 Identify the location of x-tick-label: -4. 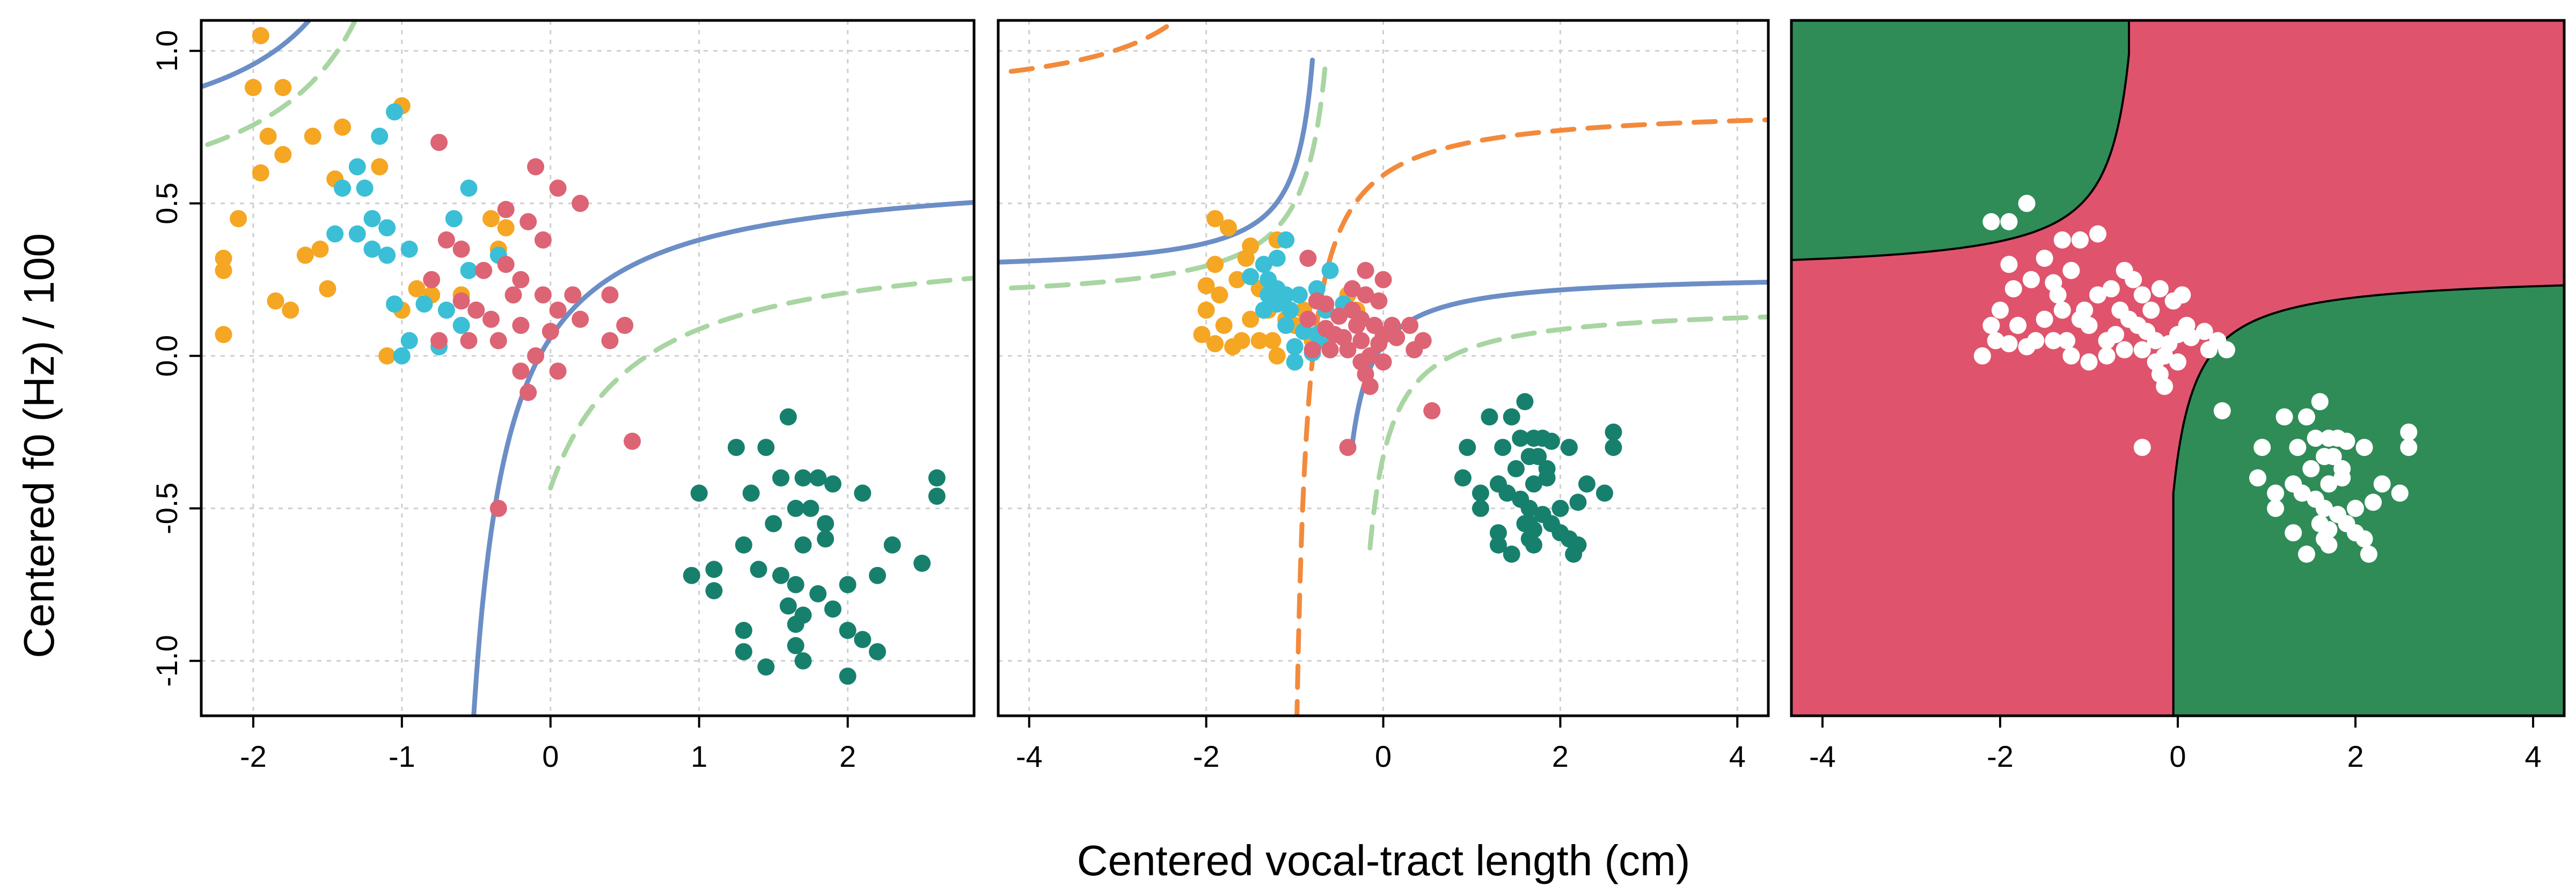
(1029, 756).